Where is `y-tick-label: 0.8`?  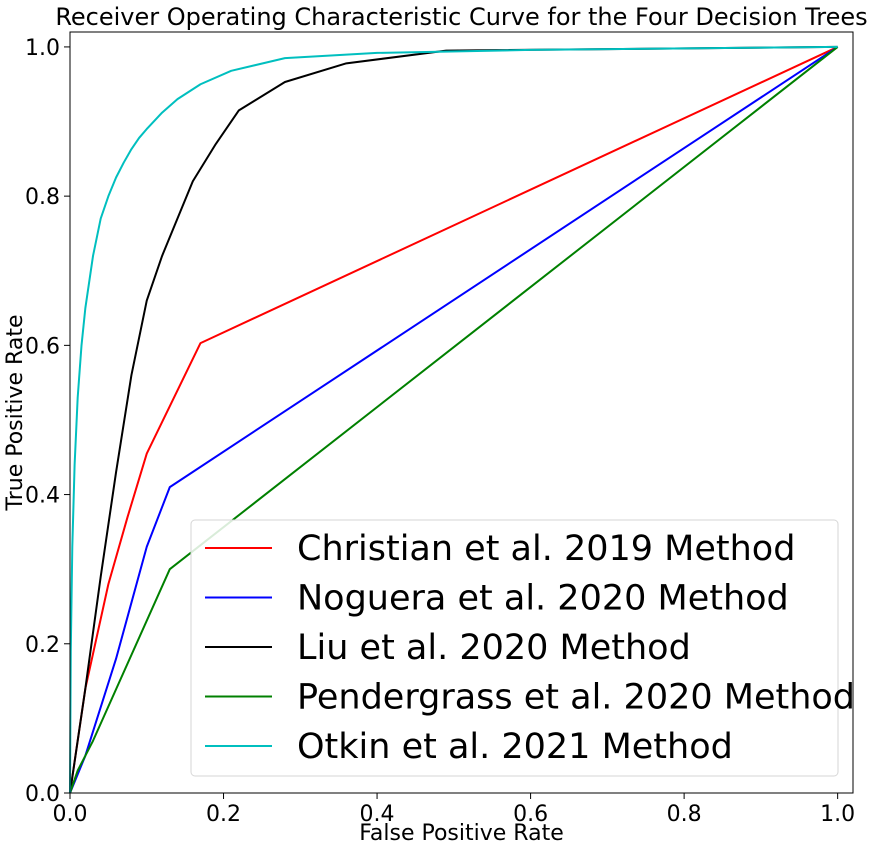 y-tick-label: 0.8 is located at coordinates (42, 197).